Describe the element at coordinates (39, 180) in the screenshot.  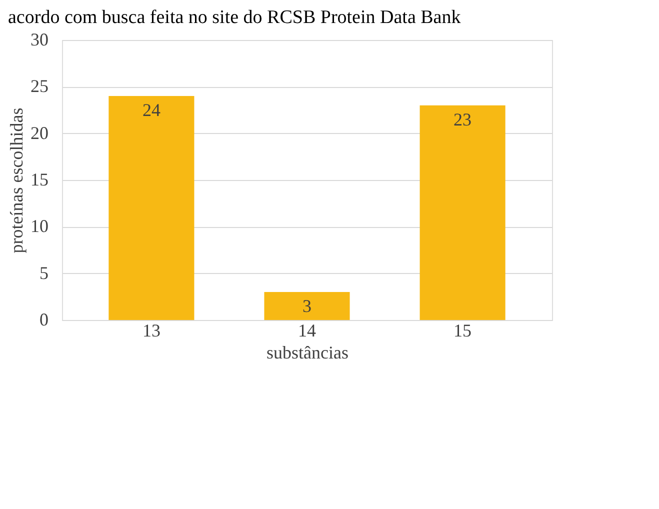
I see `y-tick-label: 15` at that location.